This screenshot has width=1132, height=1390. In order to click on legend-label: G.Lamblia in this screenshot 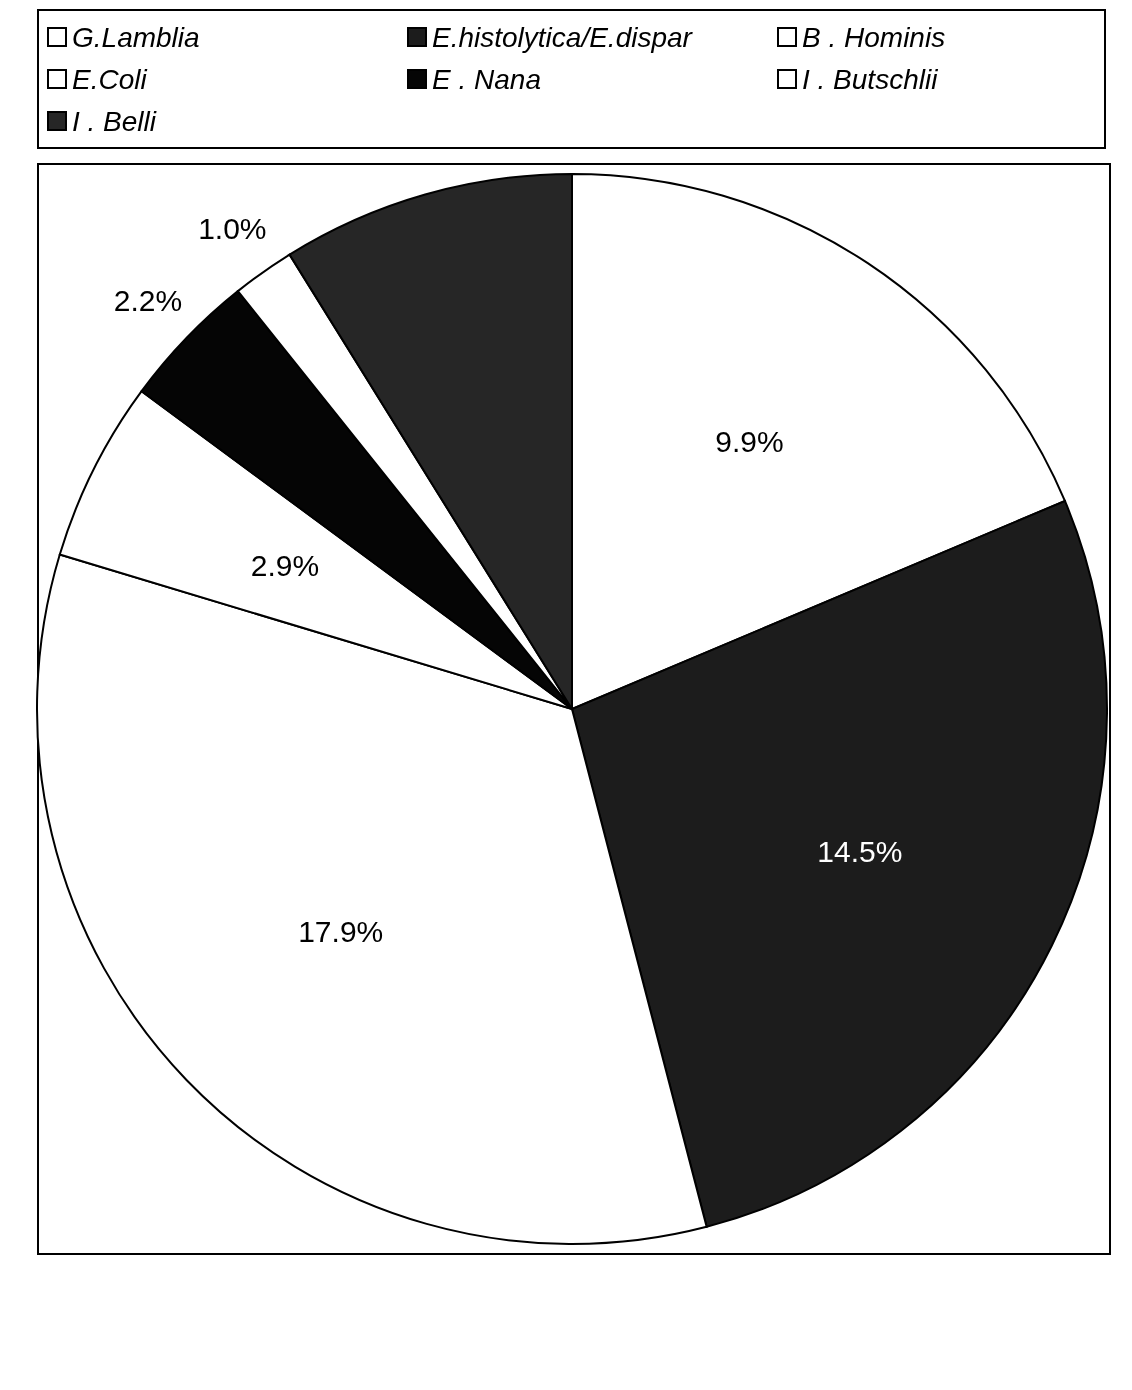, I will do `click(136, 37)`.